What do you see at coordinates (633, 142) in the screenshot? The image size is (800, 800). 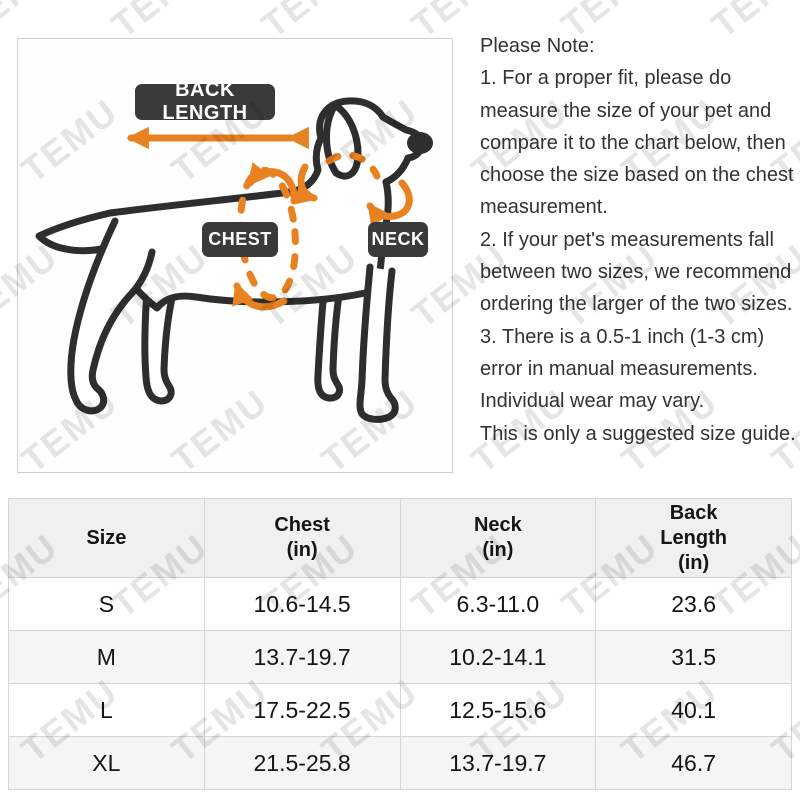 I see `note-line: compare it to the chart below, then` at bounding box center [633, 142].